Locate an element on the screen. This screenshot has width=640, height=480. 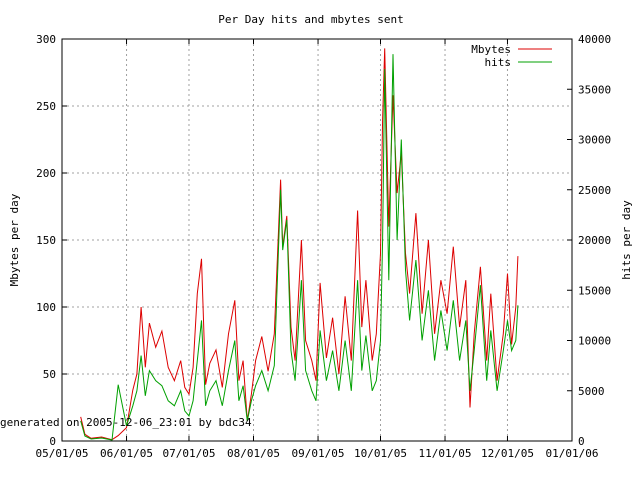
y2-tick-label: 20000 is located at coordinates (594, 240).